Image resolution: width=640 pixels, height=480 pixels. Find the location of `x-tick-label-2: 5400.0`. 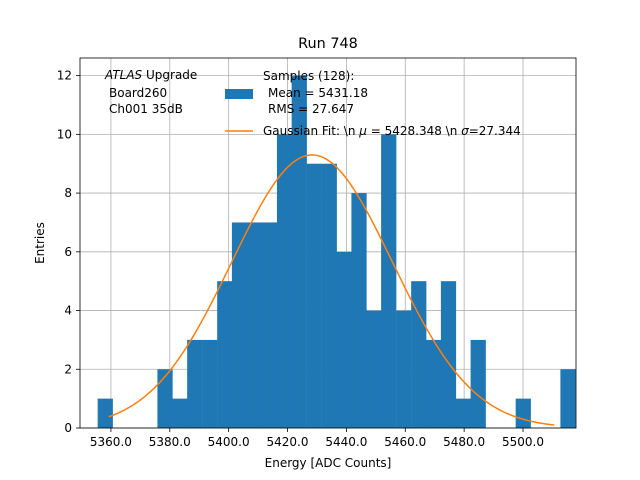

x-tick-label-2: 5400.0 is located at coordinates (229, 442).